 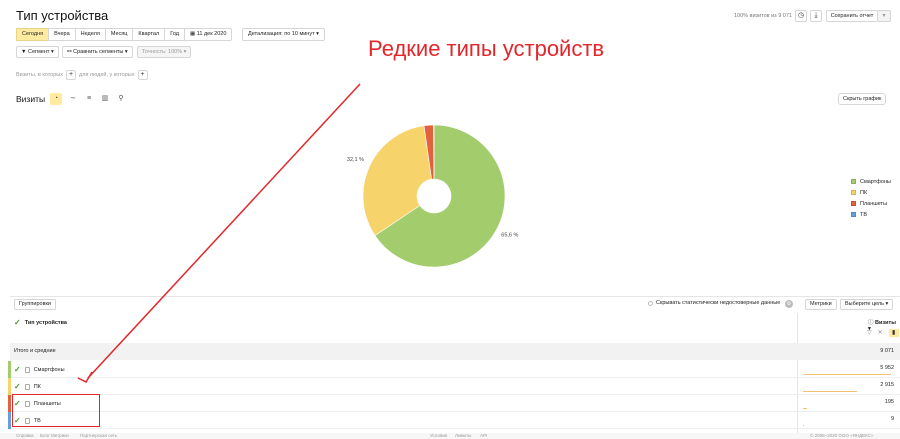 I want to click on table-row: ✓ Планшеты 195, so click(x=454, y=403).